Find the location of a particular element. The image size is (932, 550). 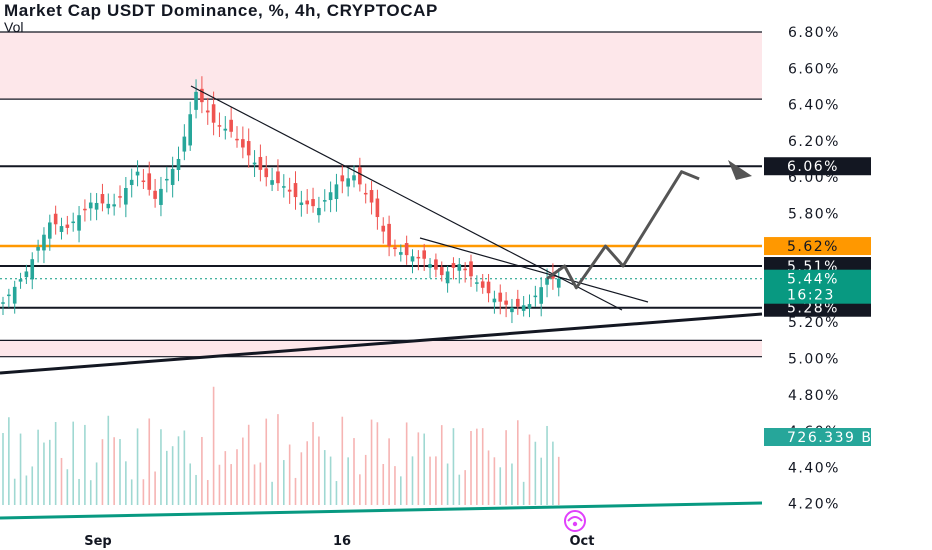

x-axis-tick: 16 is located at coordinates (342, 541).